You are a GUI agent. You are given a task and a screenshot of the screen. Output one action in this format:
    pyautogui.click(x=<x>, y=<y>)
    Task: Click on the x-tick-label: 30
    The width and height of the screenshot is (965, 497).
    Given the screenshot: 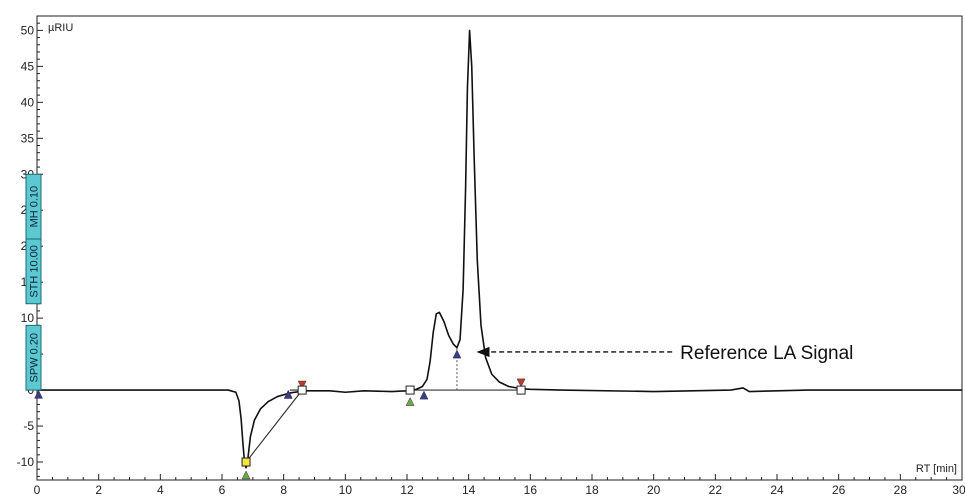 What is the action you would take?
    pyautogui.click(x=958, y=490)
    